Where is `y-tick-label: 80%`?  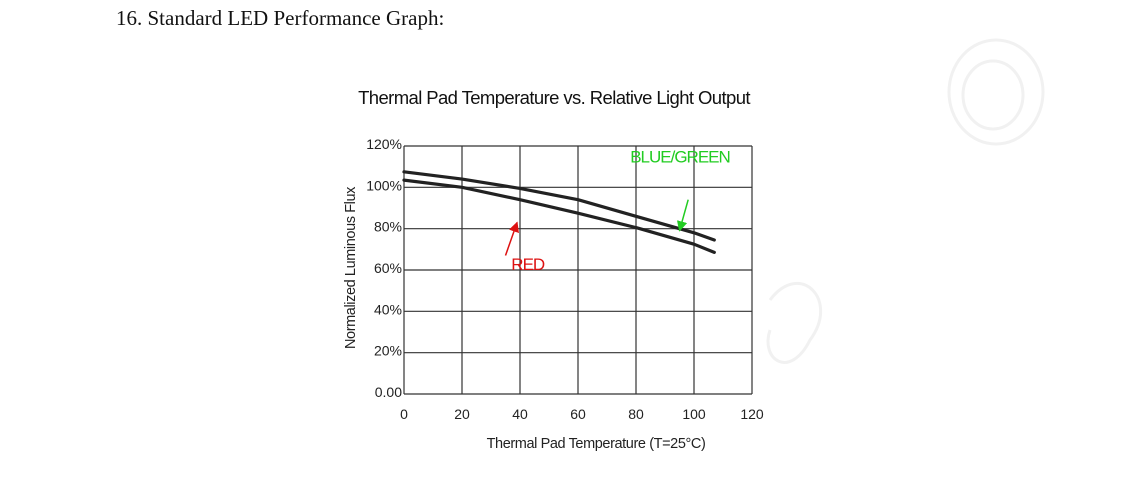 y-tick-label: 80% is located at coordinates (388, 227).